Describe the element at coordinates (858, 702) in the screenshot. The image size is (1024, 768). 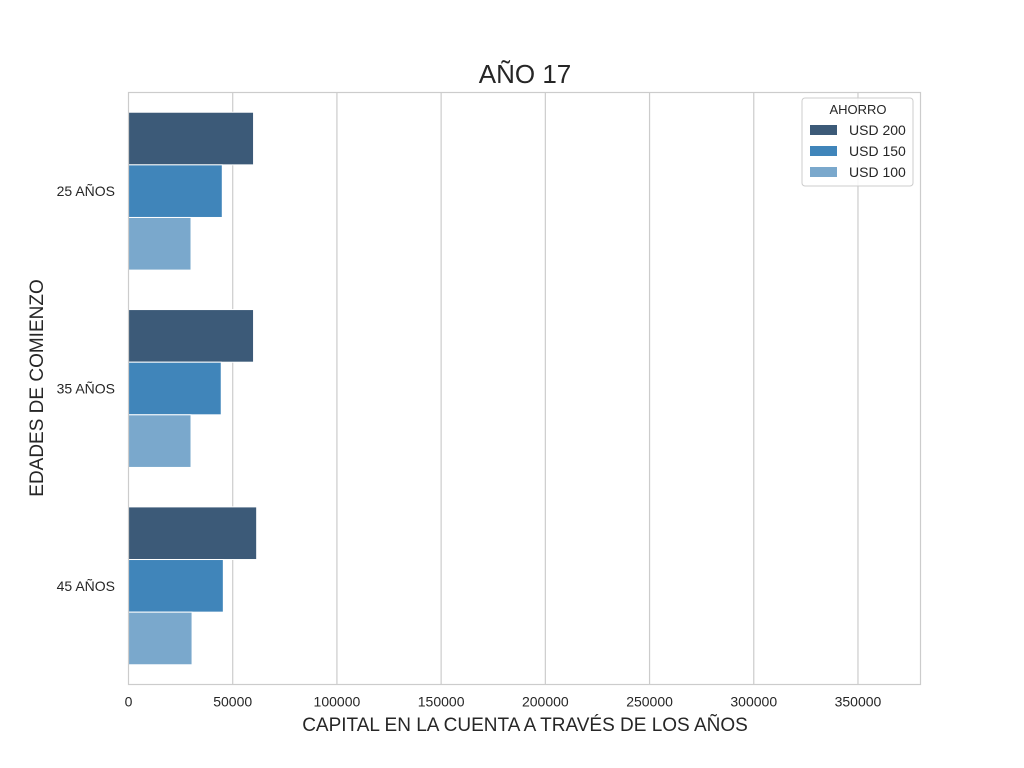
I see `x-tick-label: 350000` at that location.